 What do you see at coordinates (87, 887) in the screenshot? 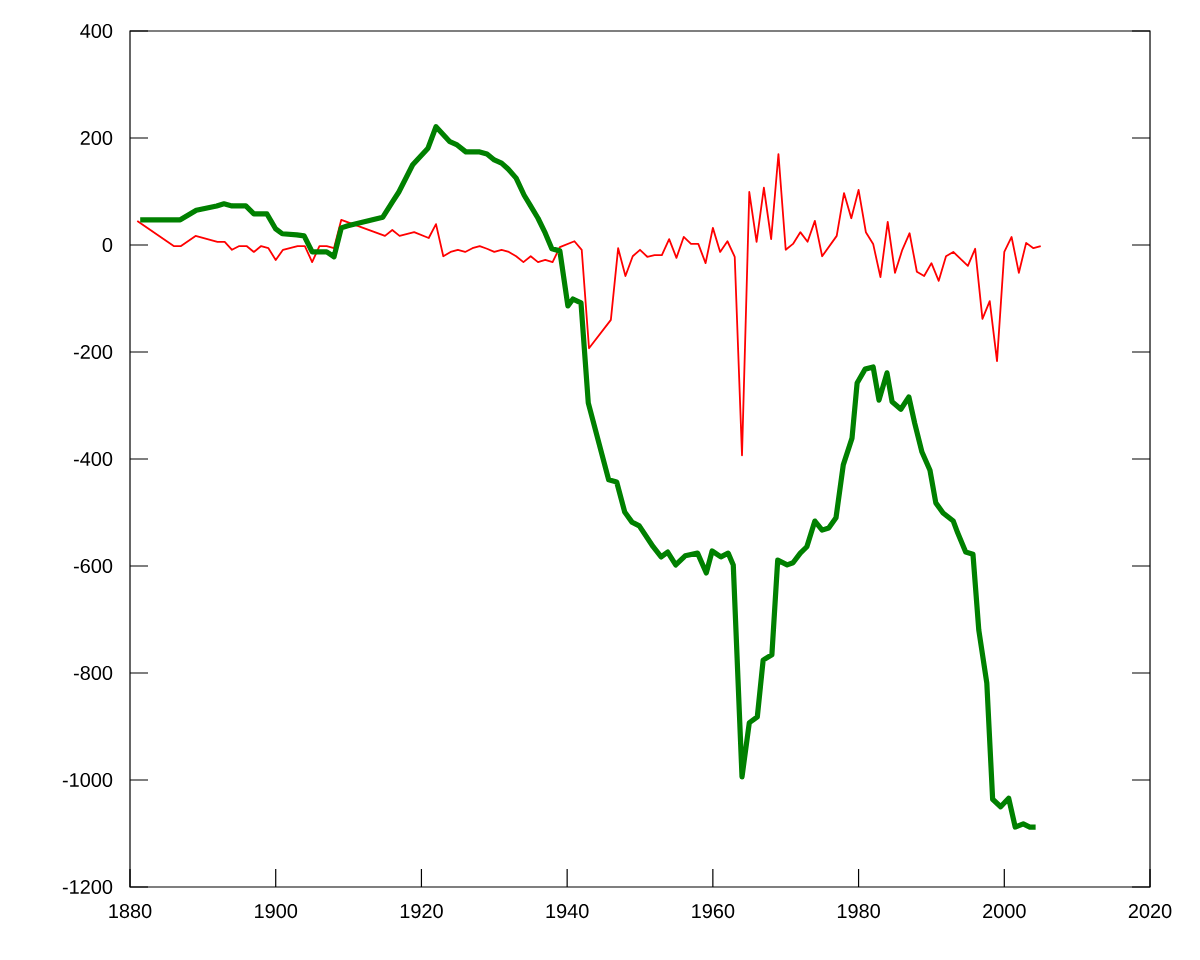
I see `y-tick-label: -1200` at bounding box center [87, 887].